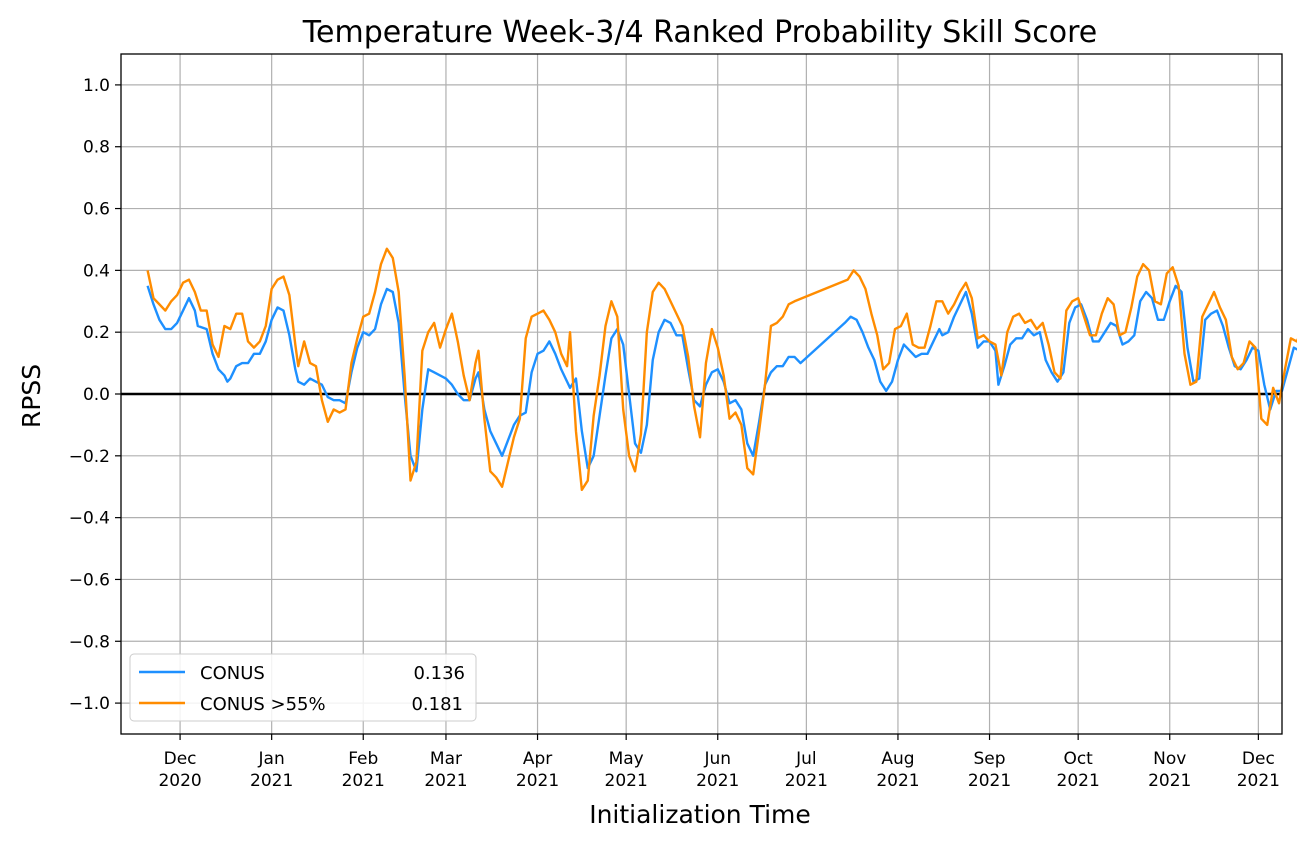 This screenshot has height=846, width=1297. Describe the element at coordinates (437, 704) in the screenshot. I see `legend-value-conus-55: 0.181` at that location.